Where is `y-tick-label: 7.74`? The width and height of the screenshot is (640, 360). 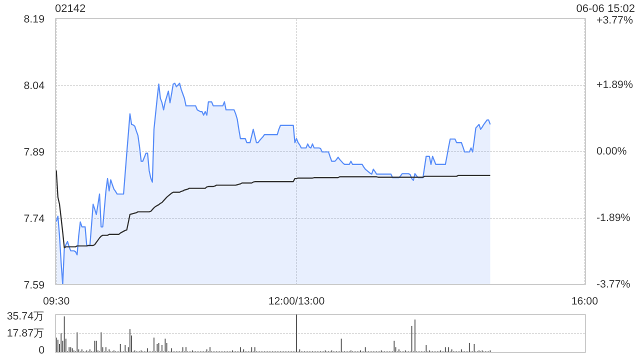
y-tick-label: 7.74 is located at coordinates (34, 219).